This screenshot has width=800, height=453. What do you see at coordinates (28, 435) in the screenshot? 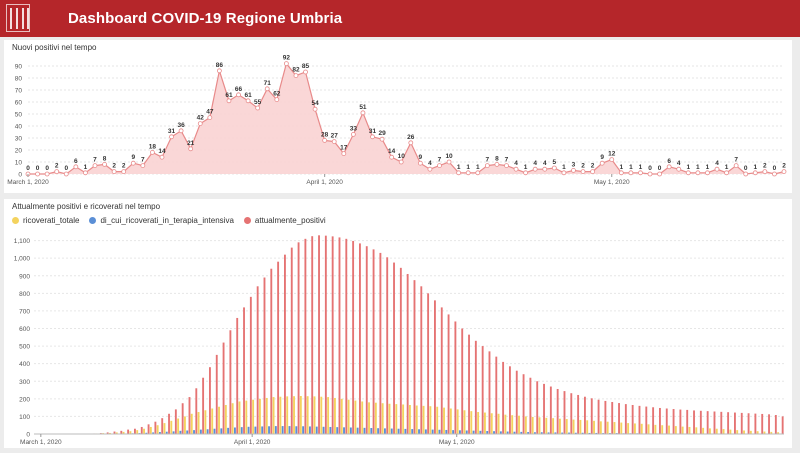
I see `y-tick-label: 0` at bounding box center [28, 435].